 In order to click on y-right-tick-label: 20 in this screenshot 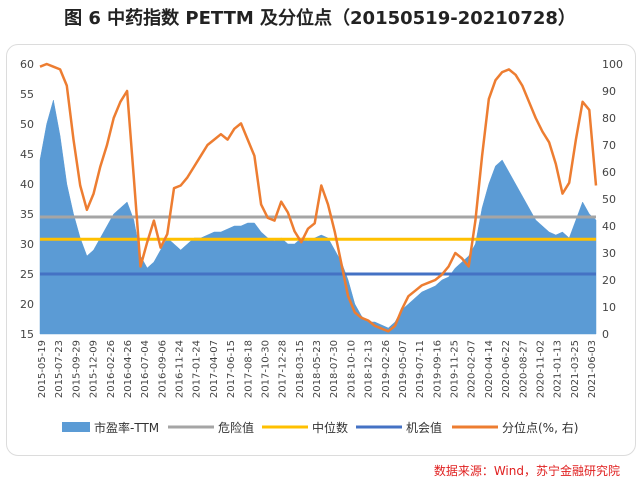, I will do `click(609, 280)`.